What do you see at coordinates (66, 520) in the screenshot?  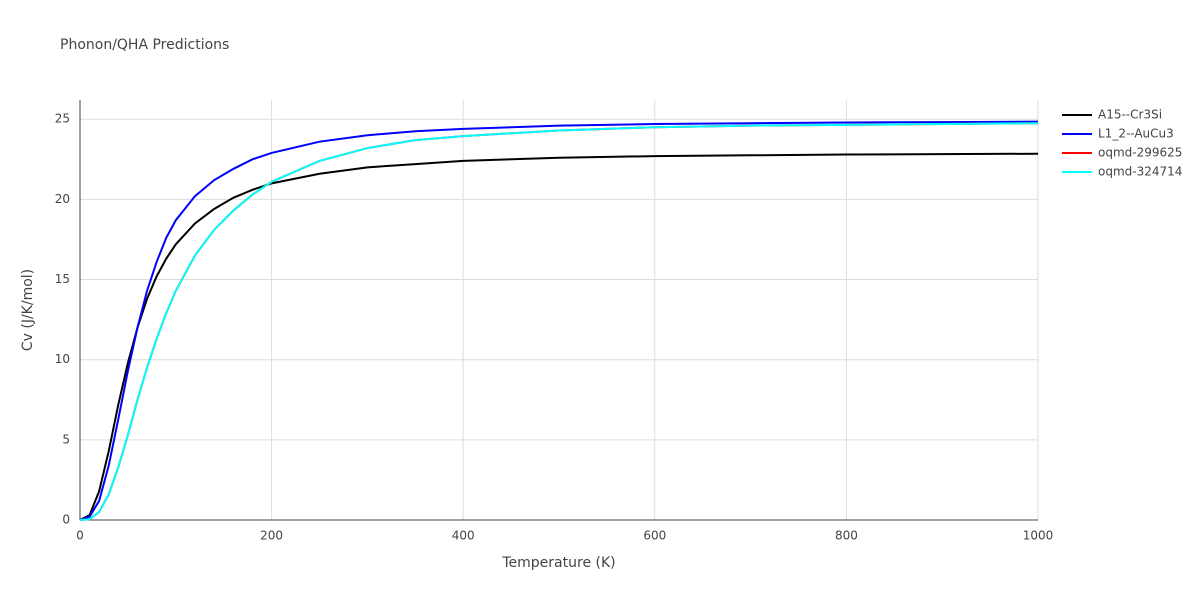 I see `y-tick-label: 0` at bounding box center [66, 520].